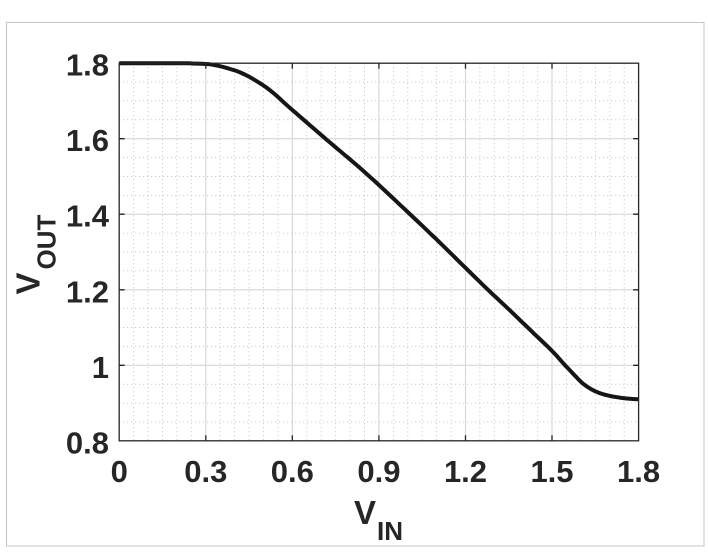 Image resolution: width=708 pixels, height=555 pixels. Describe the element at coordinates (378, 471) in the screenshot. I see `svg-text: 0.9` at that location.